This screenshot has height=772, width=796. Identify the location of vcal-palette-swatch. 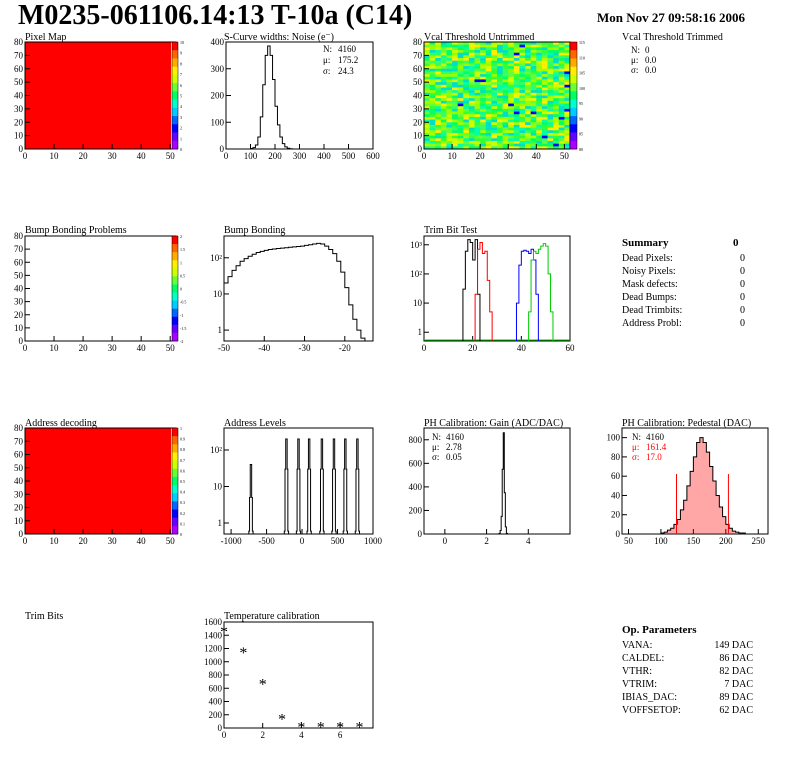
(573, 145).